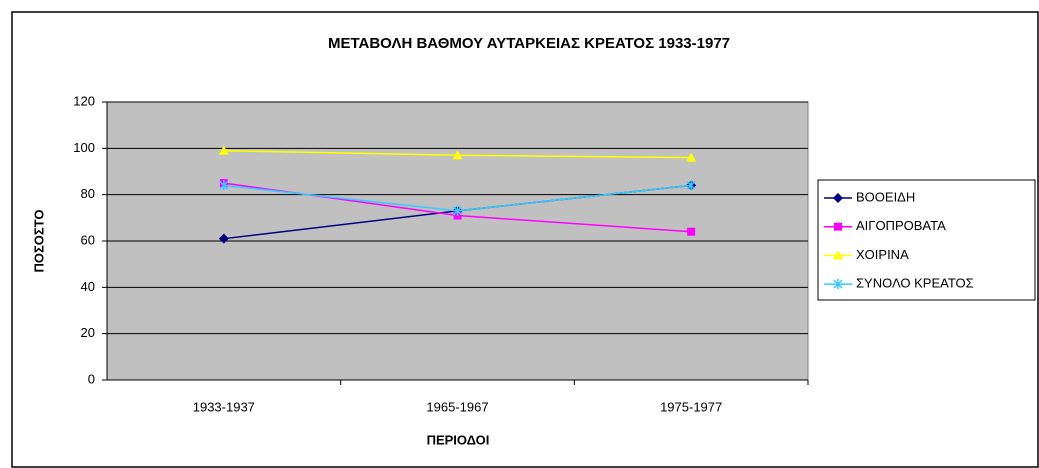 This screenshot has height=468, width=1039. I want to click on y-tick-label: 80, so click(88, 193).